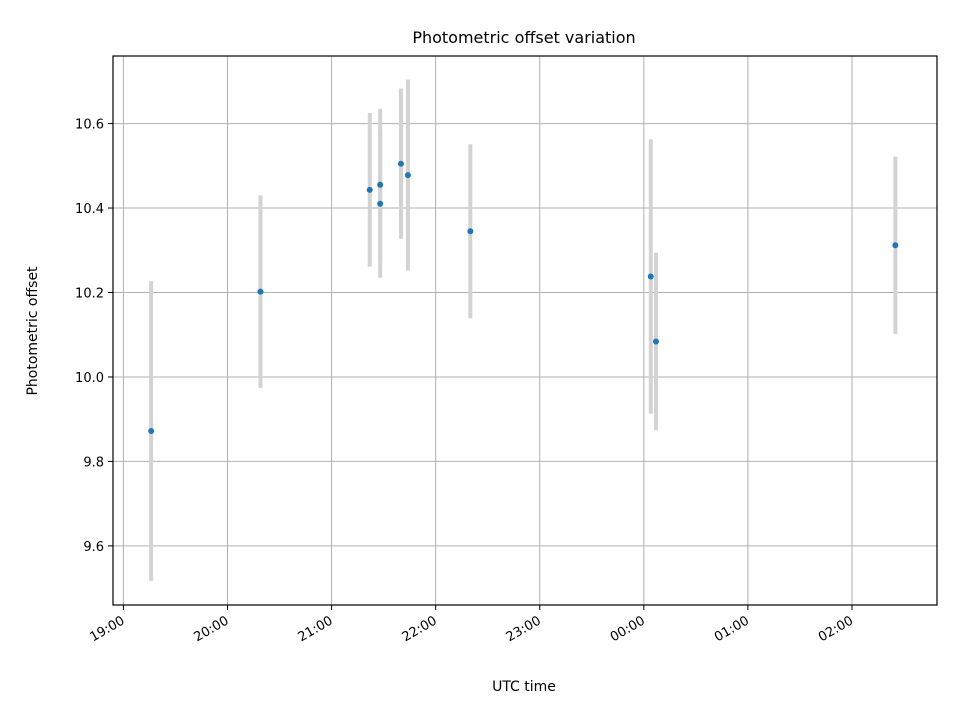  What do you see at coordinates (89, 293) in the screenshot?
I see `y-tick-label: 10.2` at bounding box center [89, 293].